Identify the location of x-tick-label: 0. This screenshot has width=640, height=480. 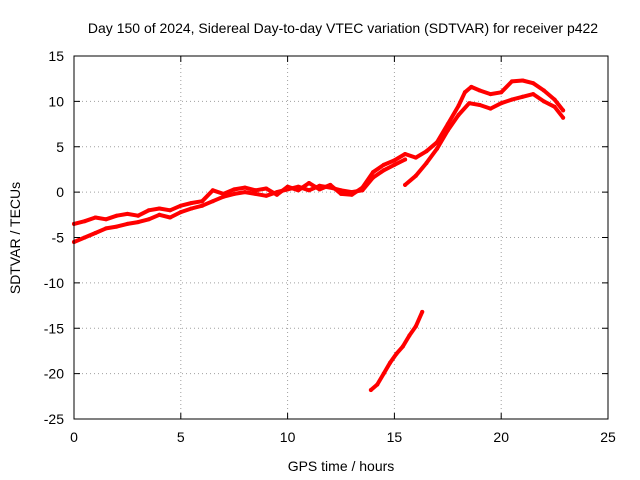
(74, 437).